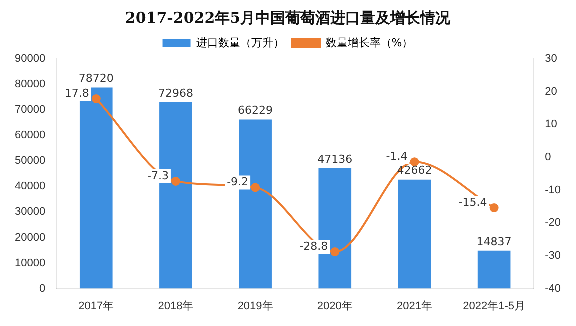 The image size is (576, 326). What do you see at coordinates (370, 43) in the screenshot?
I see `legend-label: 数量增长率（%）` at bounding box center [370, 43].